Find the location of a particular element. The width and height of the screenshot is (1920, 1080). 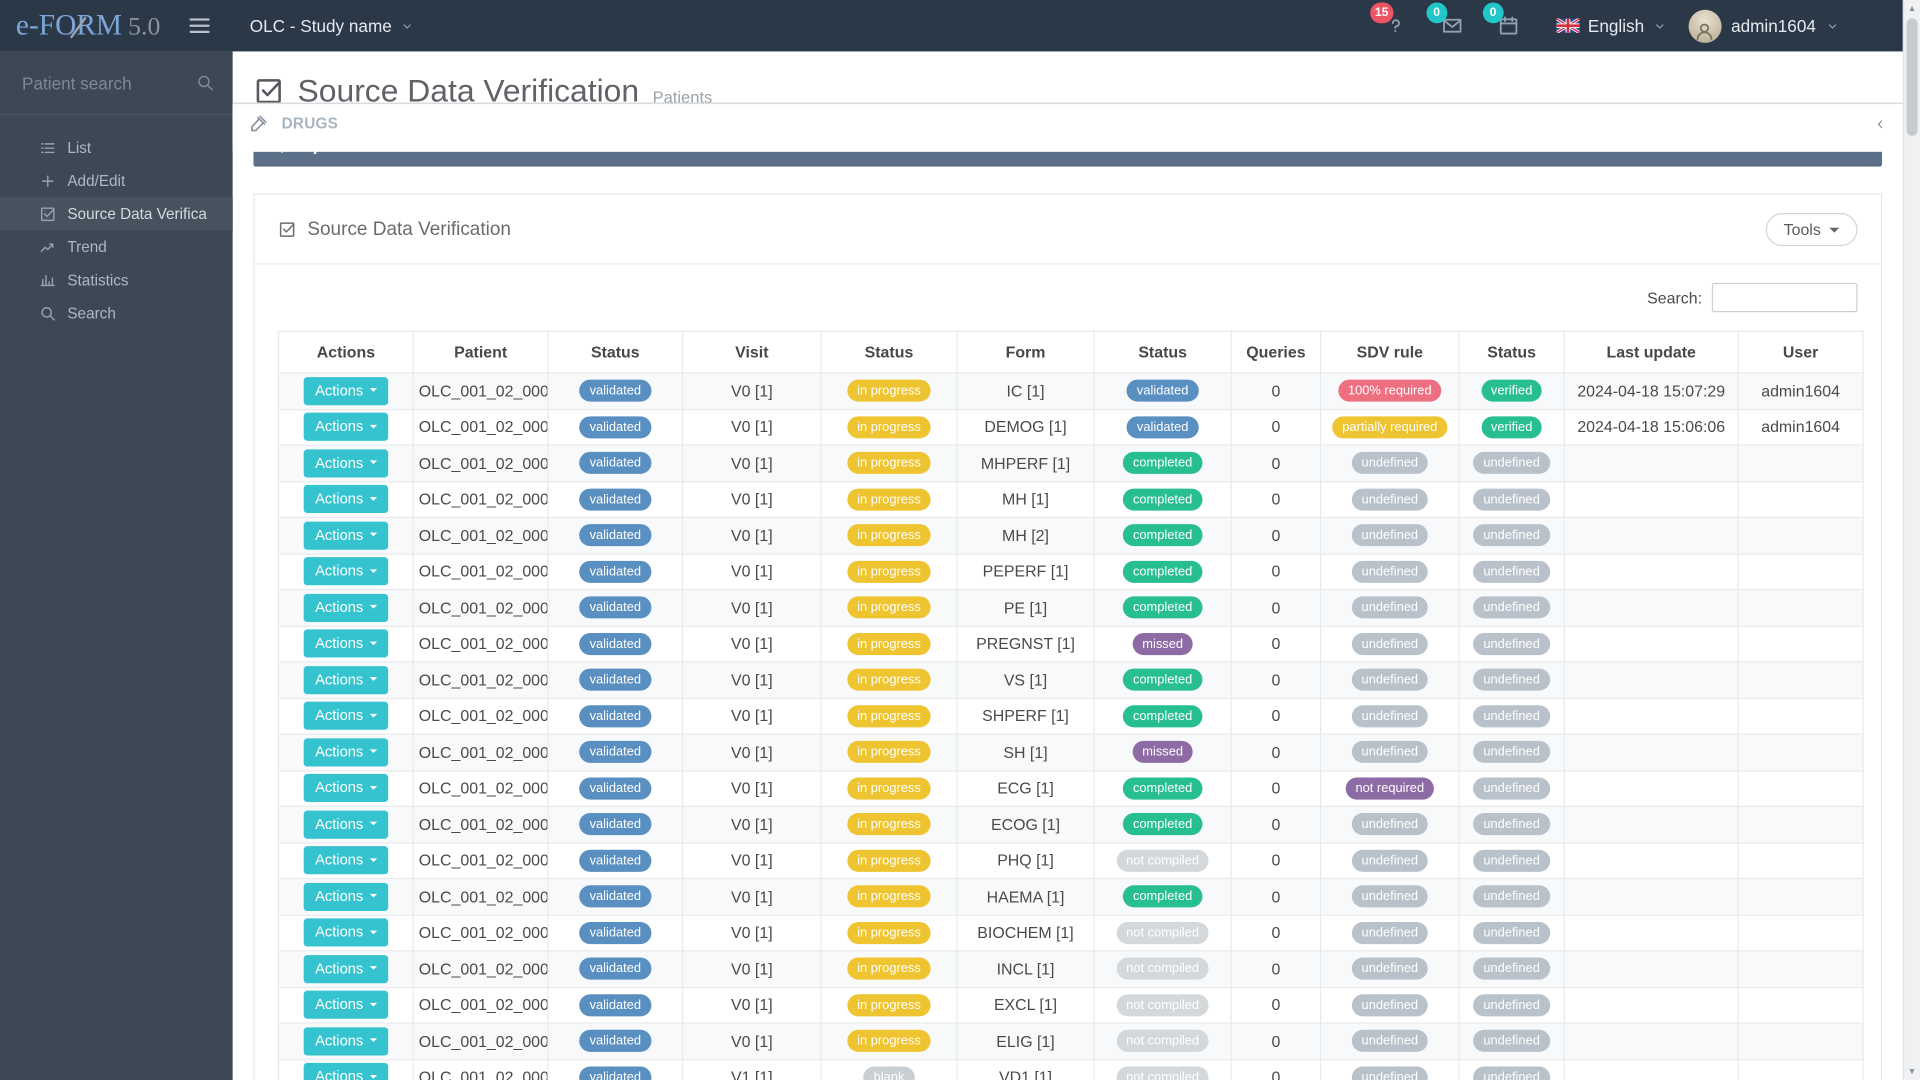

sidebar-item-list: List is located at coordinates (116, 147).